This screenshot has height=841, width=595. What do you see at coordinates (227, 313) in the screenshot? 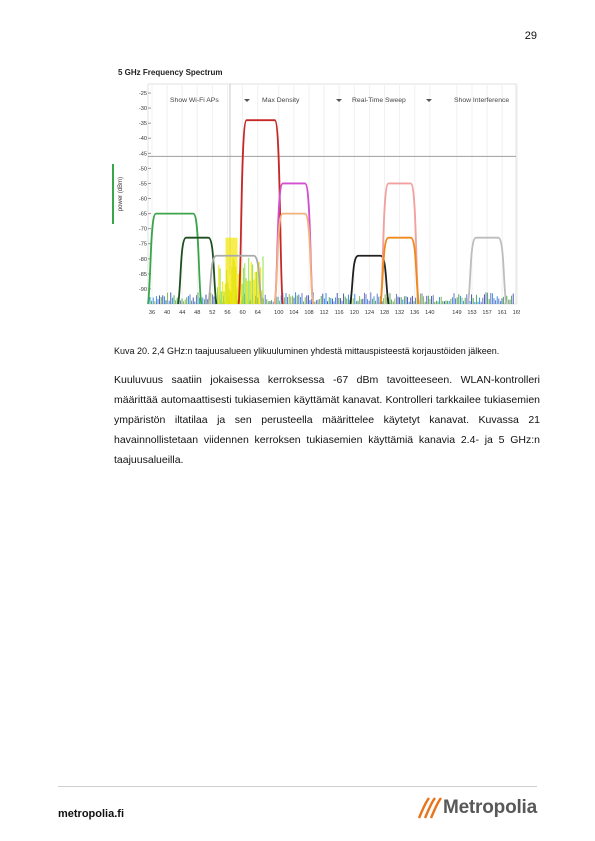
I see `x-tick-label: 56` at bounding box center [227, 313].